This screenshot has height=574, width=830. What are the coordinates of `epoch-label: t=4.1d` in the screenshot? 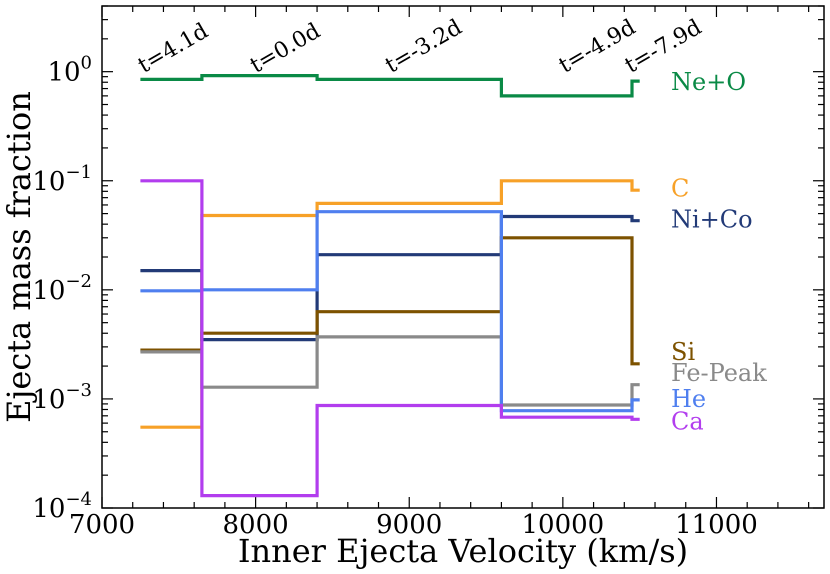 It's located at (173, 49).